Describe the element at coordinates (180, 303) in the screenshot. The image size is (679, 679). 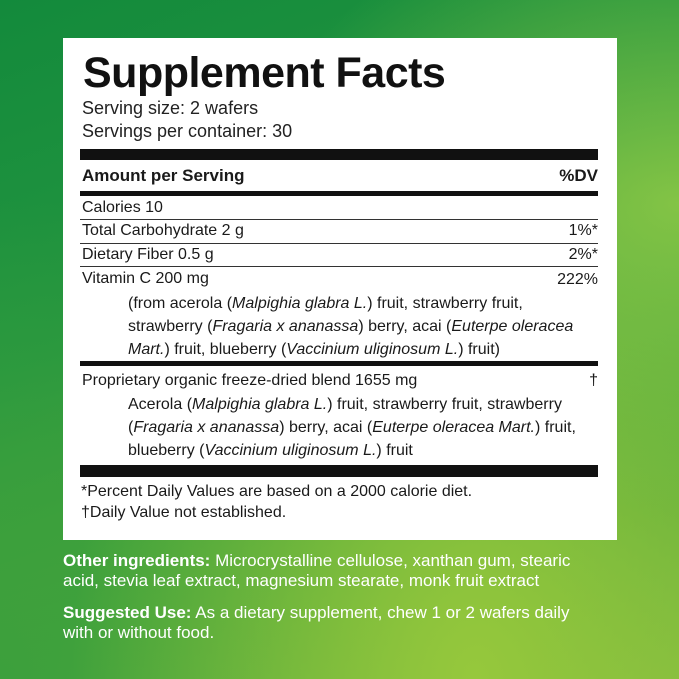
I see `source-text: (from acerola (` at that location.